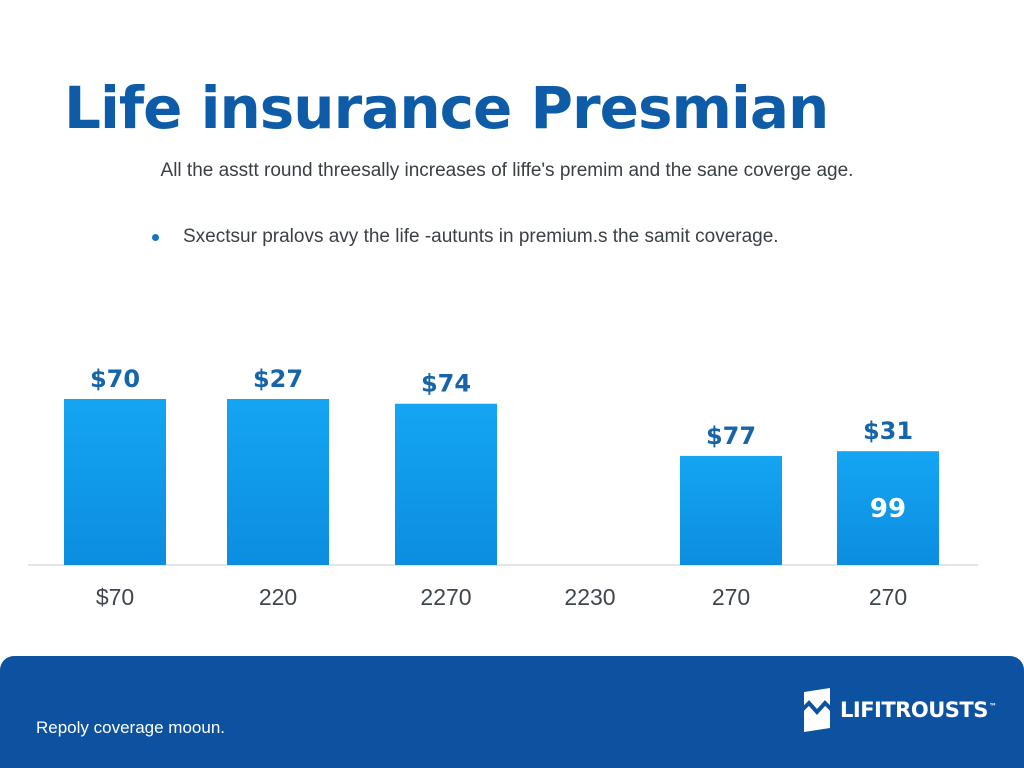  What do you see at coordinates (278, 597) in the screenshot?
I see `x-tick-label: 220` at bounding box center [278, 597].